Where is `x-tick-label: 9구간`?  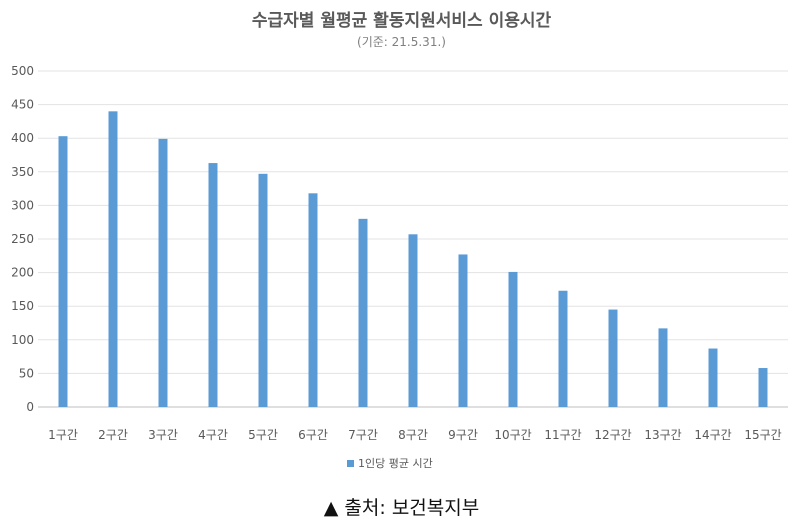 x-tick-label: 9구간 is located at coordinates (463, 435).